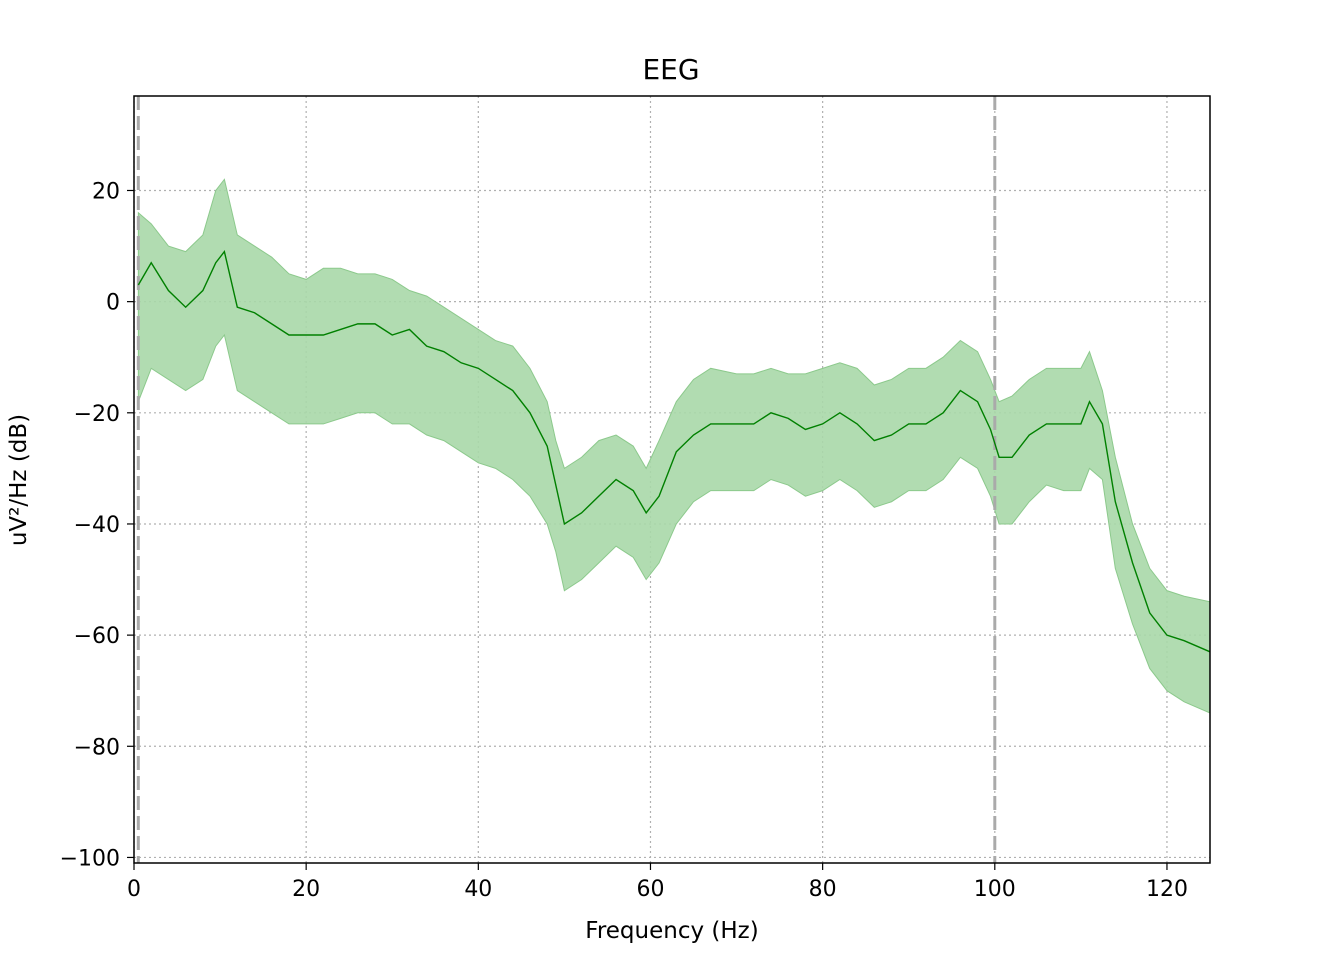  What do you see at coordinates (106, 191) in the screenshot?
I see `y-tick-label: 20` at bounding box center [106, 191].